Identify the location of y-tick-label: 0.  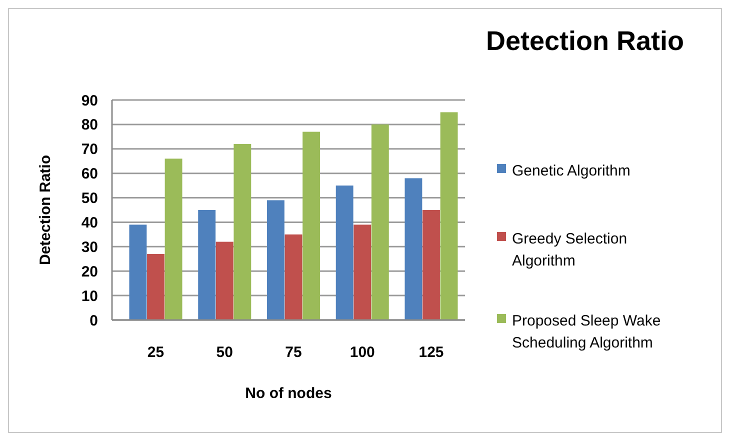
(94, 321).